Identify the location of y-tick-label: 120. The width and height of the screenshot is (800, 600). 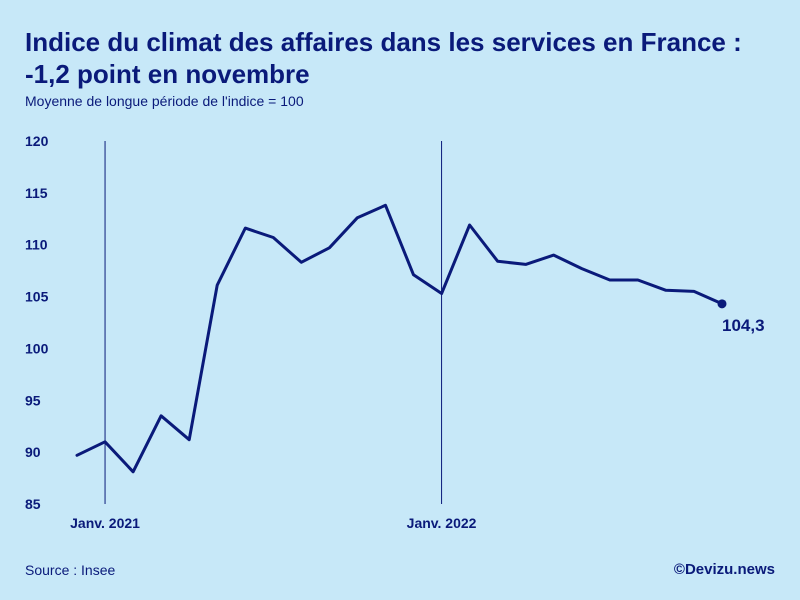
(37, 141).